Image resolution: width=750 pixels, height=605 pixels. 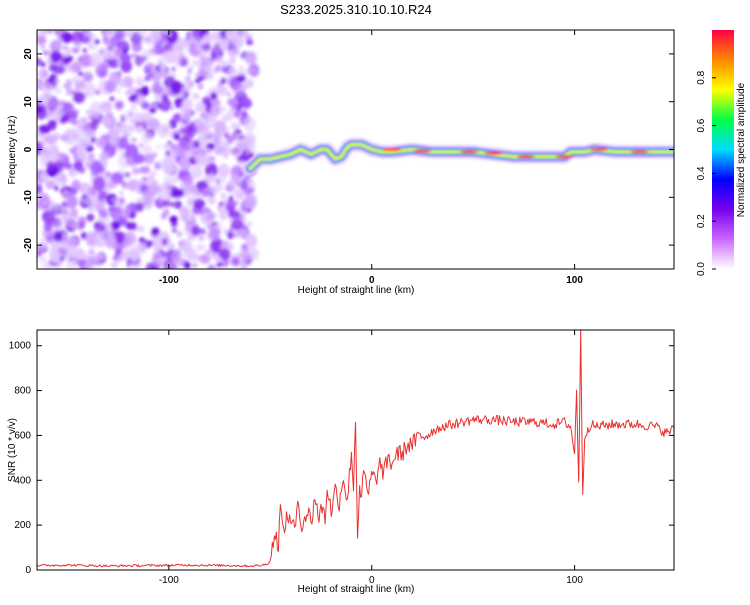 What do you see at coordinates (28, 102) in the screenshot?
I see `y-tick-label: 10` at bounding box center [28, 102].